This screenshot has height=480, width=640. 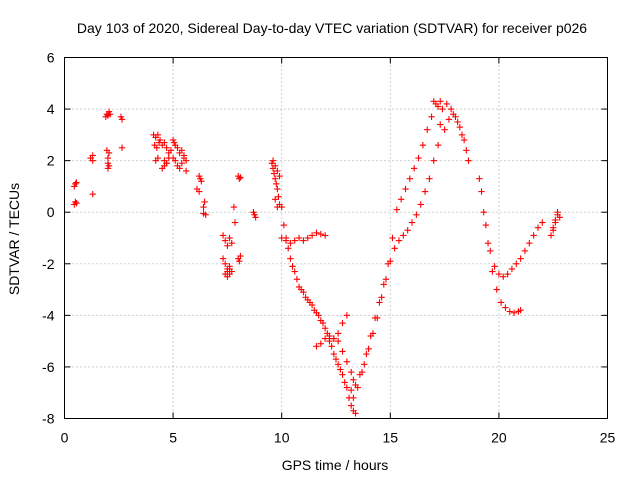 What do you see at coordinates (51, 212) in the screenshot?
I see `y-tick-label: 0` at bounding box center [51, 212].